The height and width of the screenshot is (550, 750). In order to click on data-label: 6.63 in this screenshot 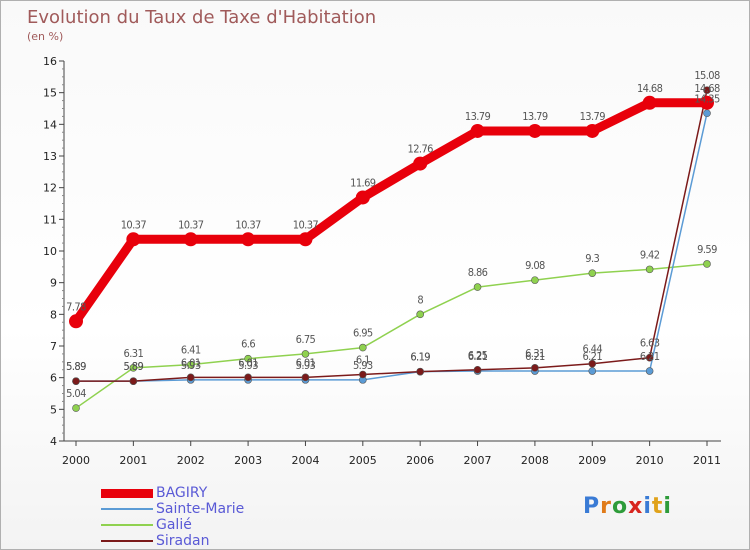, I will do `click(650, 343)`.